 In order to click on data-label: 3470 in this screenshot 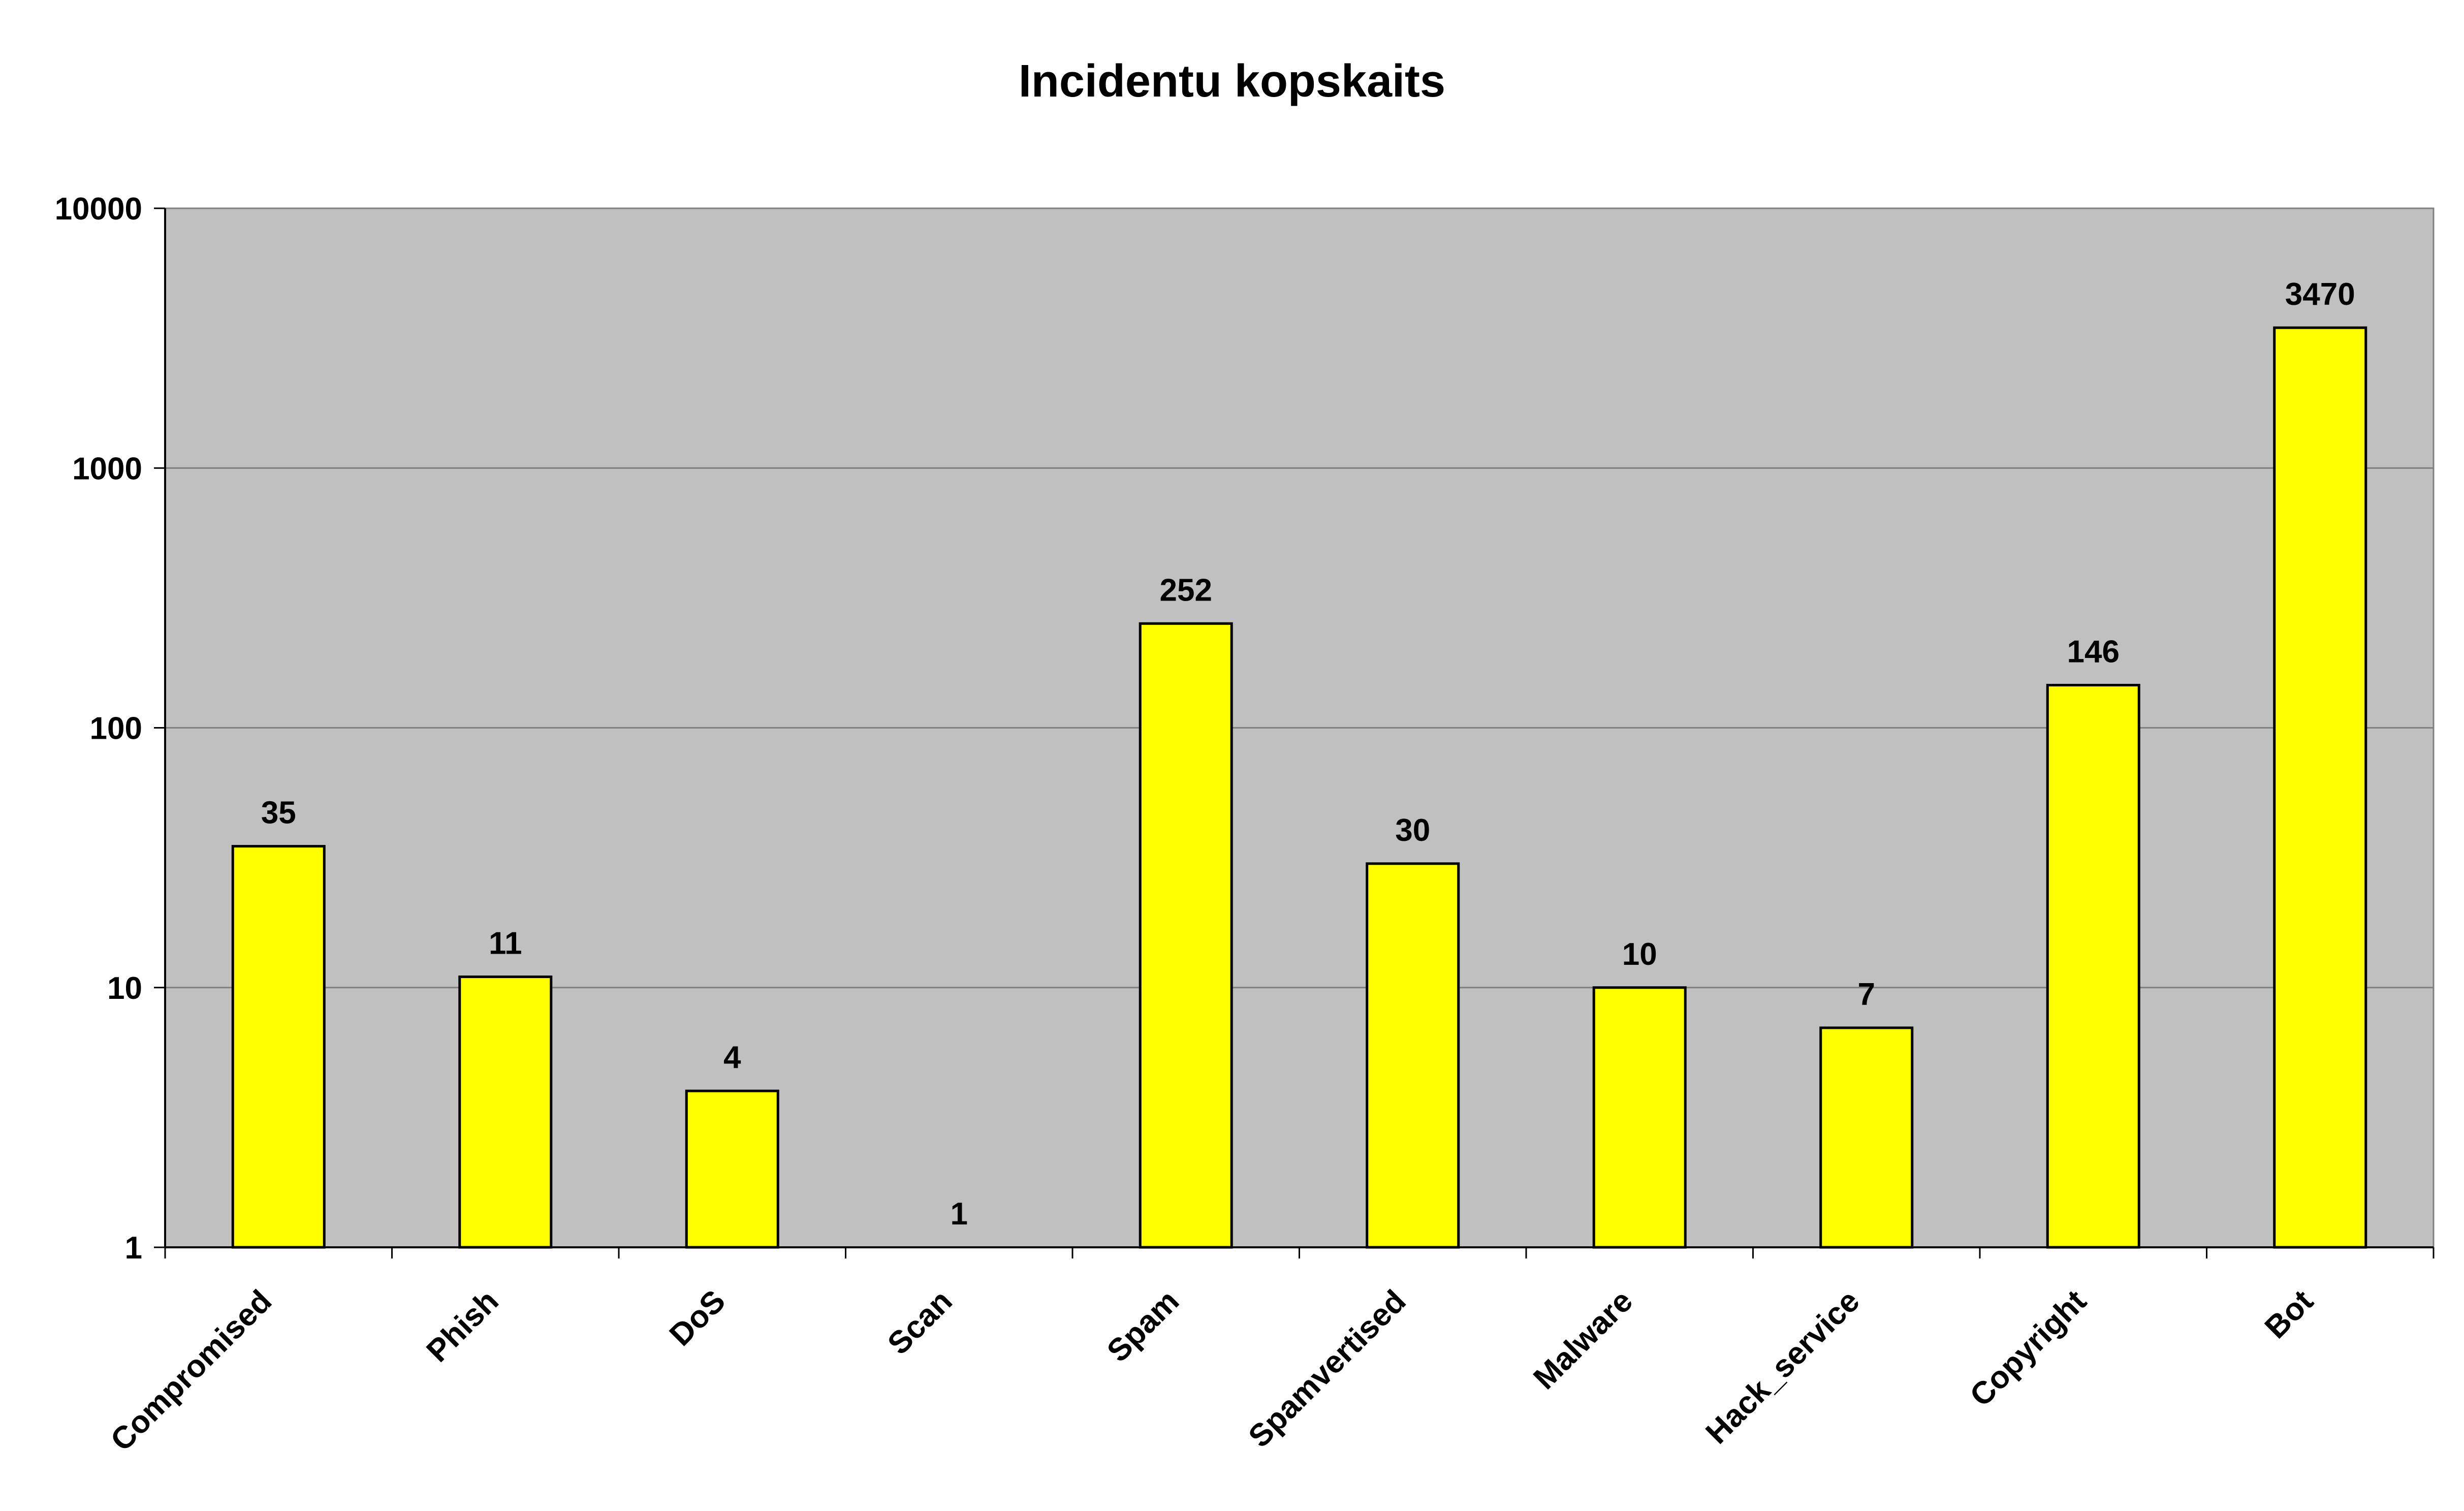, I will do `click(2320, 295)`.